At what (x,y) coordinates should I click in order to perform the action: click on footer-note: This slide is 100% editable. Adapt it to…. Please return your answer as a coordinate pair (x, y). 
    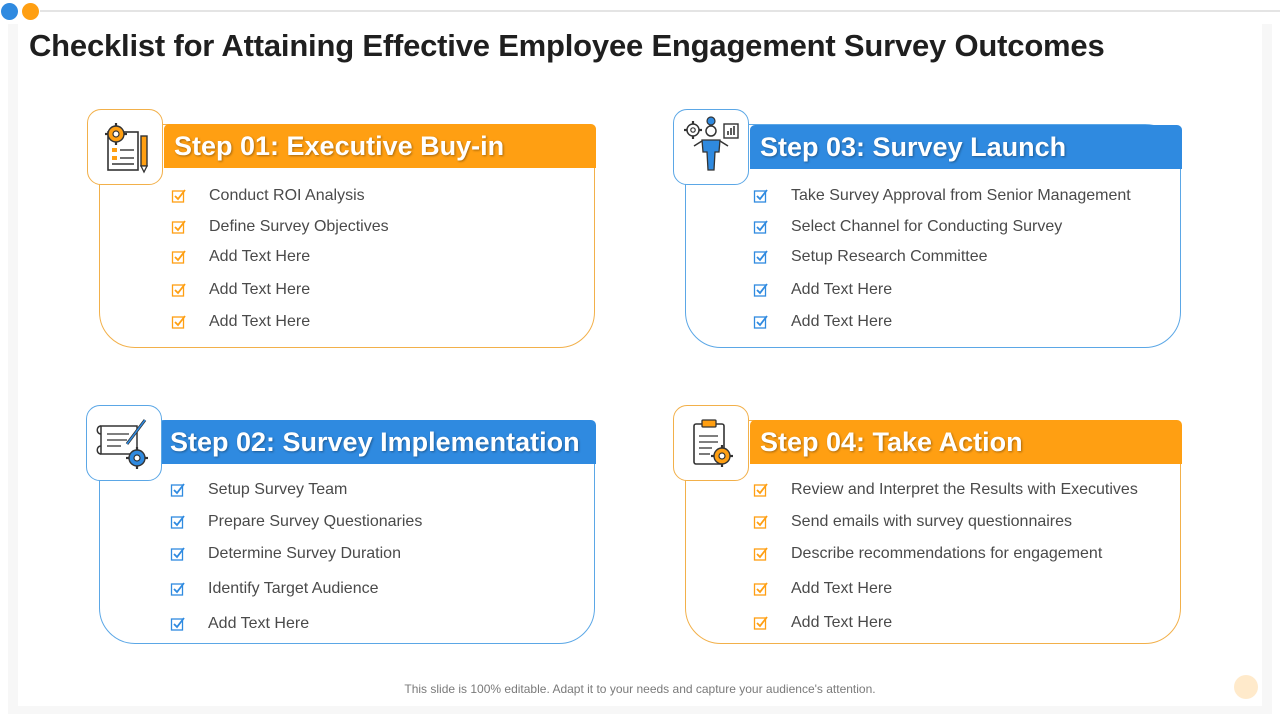
    Looking at the image, I should click on (640, 689).